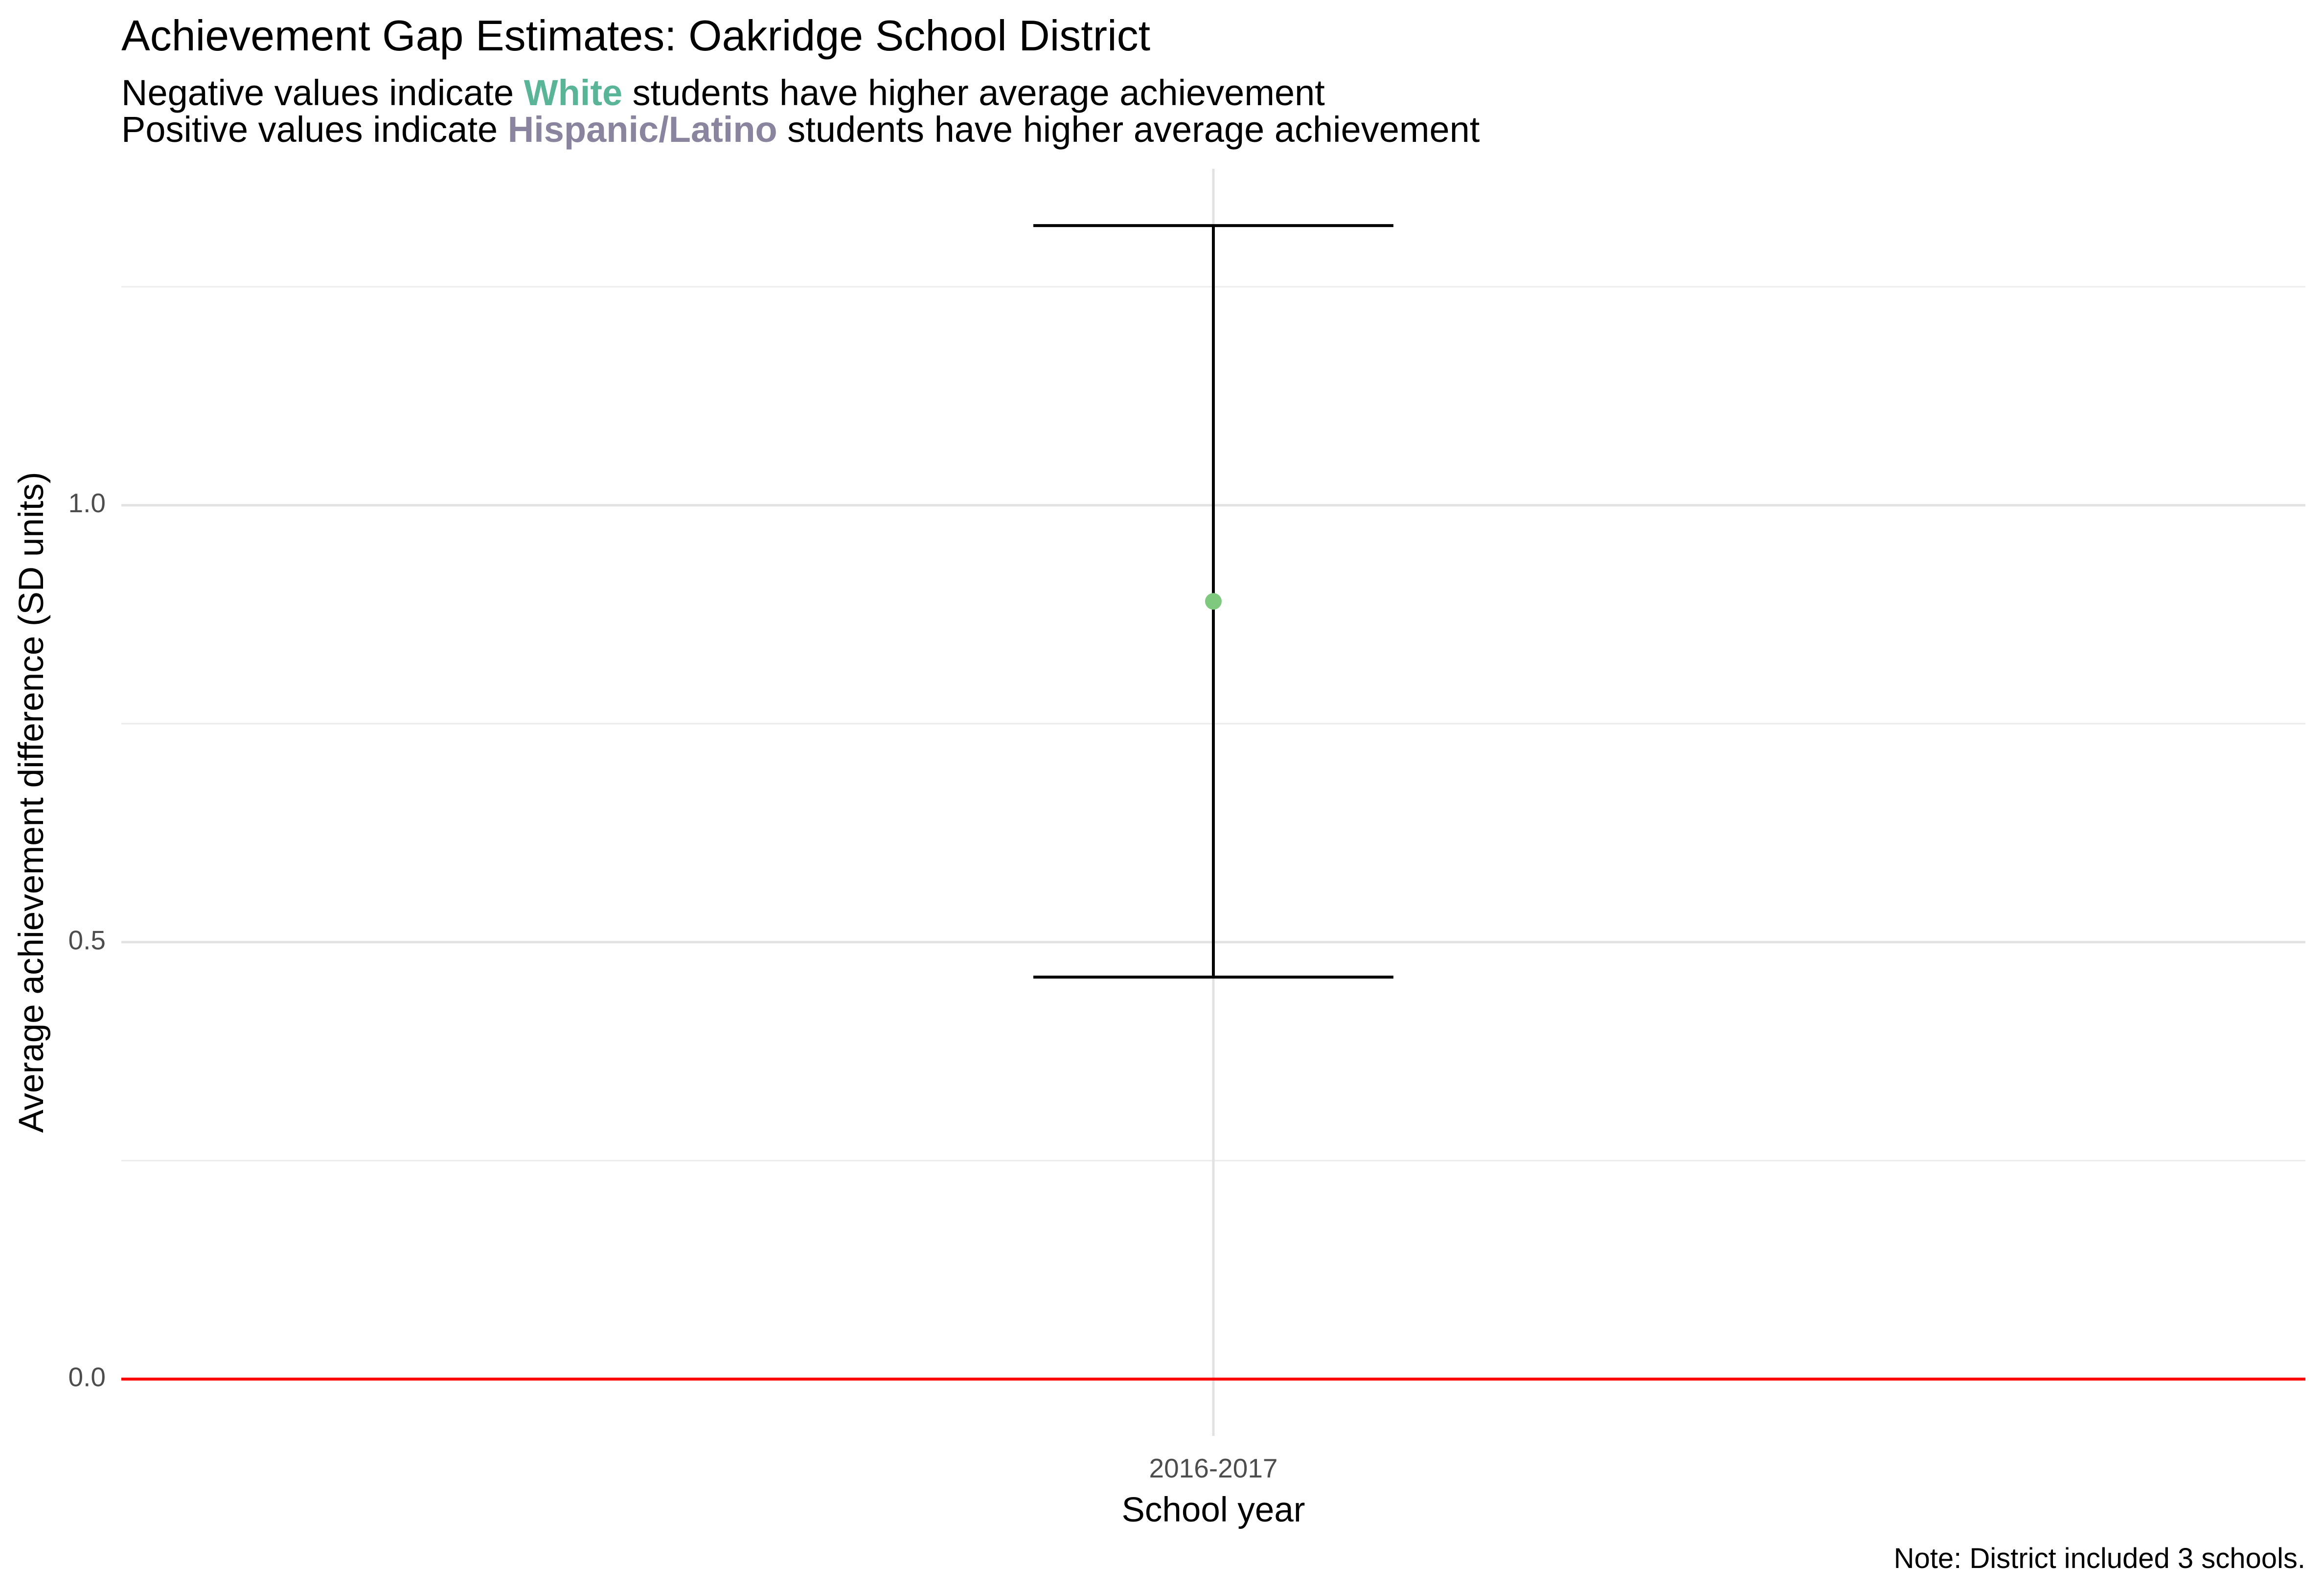 The width and height of the screenshot is (2324, 1590). What do you see at coordinates (87, 1377) in the screenshot?
I see `y-tick-label: 0.0` at bounding box center [87, 1377].